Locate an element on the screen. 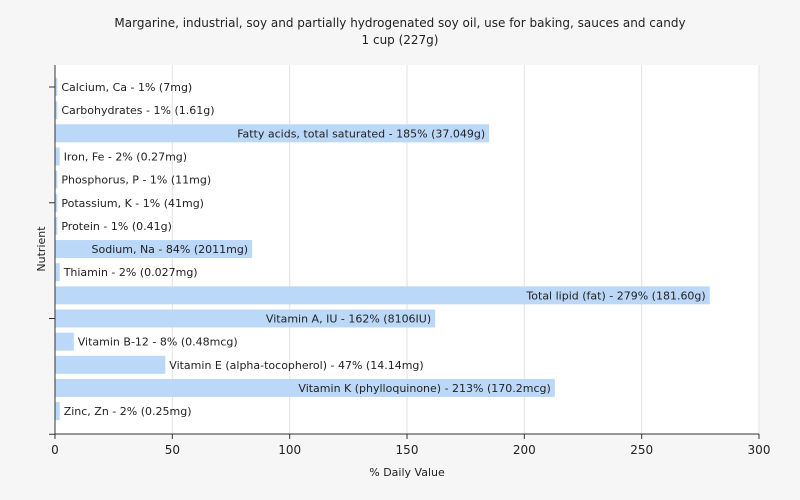 This screenshot has width=800, height=500. bar-label-4: Phosphorus, P - 1% (11mg) is located at coordinates (136, 180).